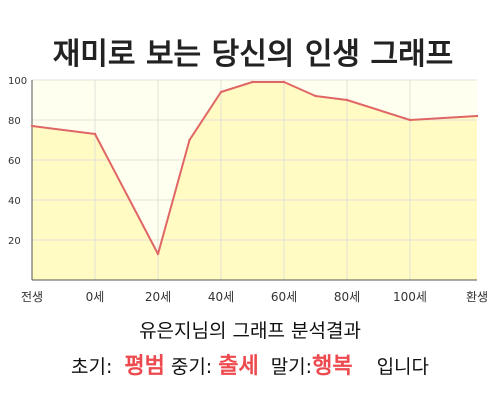 The width and height of the screenshot is (500, 400). Describe the element at coordinates (221, 297) in the screenshot. I see `x-tick-label-3: 40세` at that location.